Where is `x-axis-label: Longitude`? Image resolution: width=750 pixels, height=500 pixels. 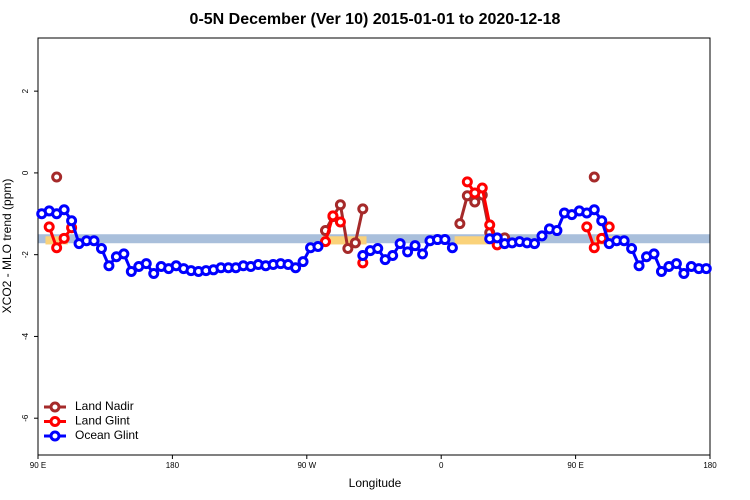 x-axis-label: Longitude is located at coordinates (375, 483).